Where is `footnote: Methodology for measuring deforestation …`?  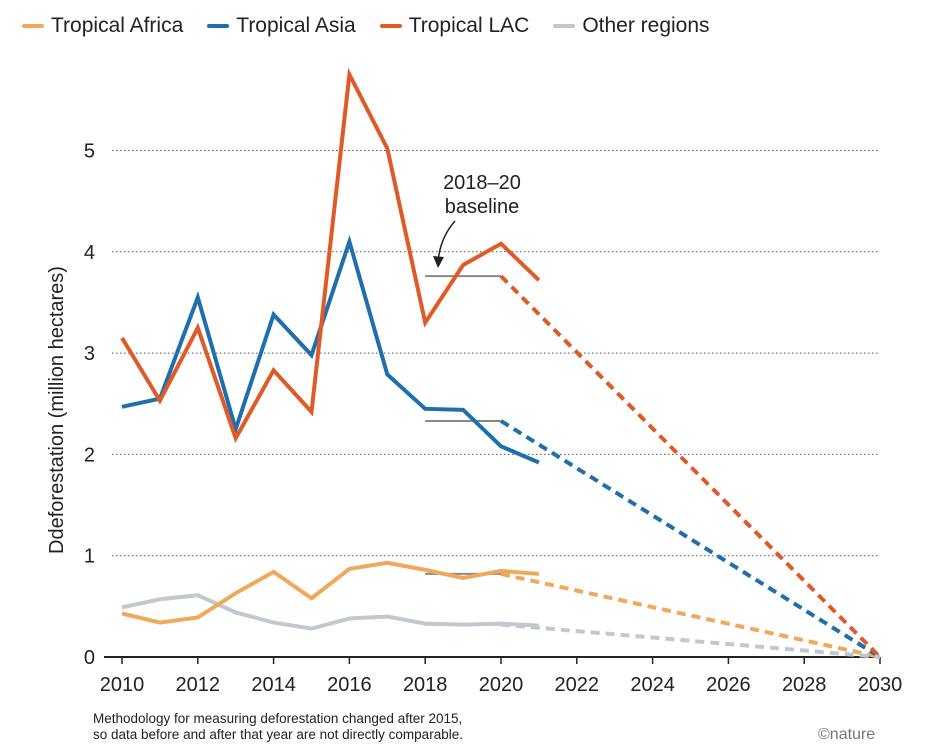
footnote: Methodology for measuring deforestation … is located at coordinates (323, 727).